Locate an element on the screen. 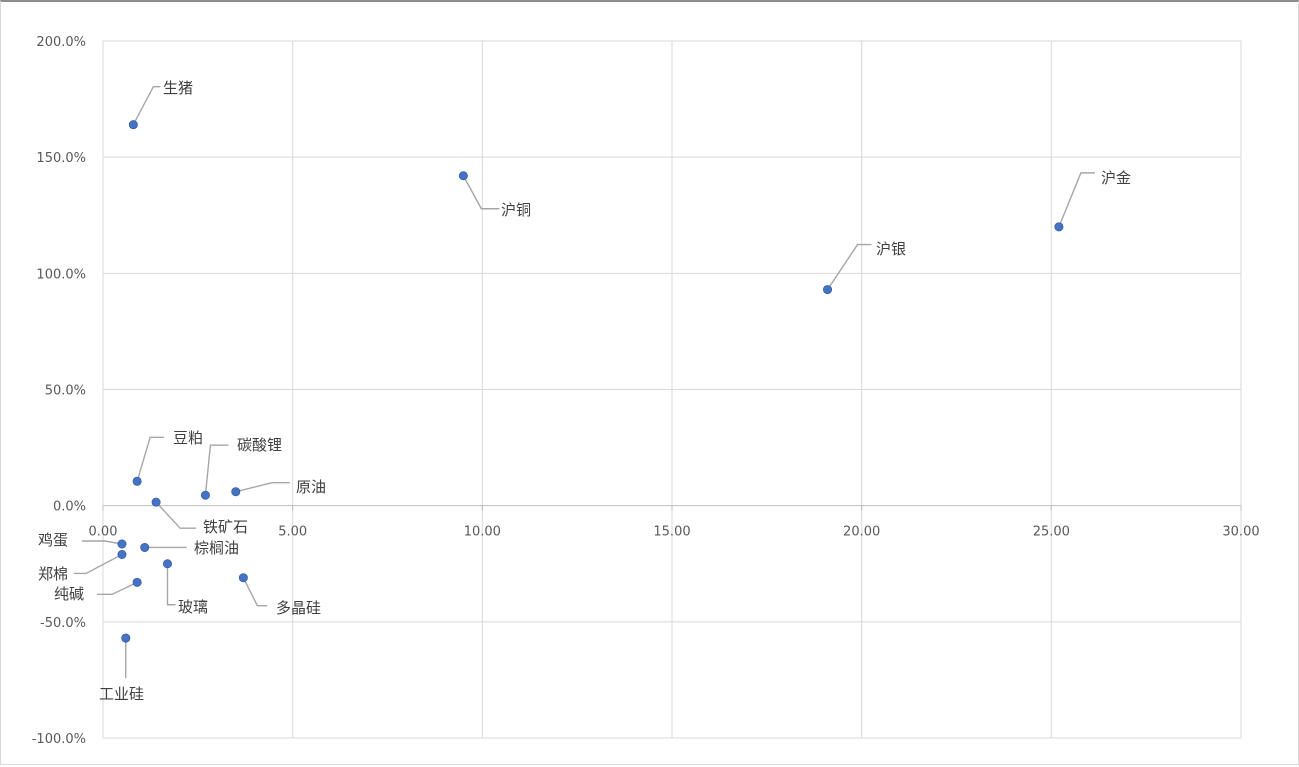 The height and width of the screenshot is (767, 1299). data-label: 多晶硅 is located at coordinates (298, 608).